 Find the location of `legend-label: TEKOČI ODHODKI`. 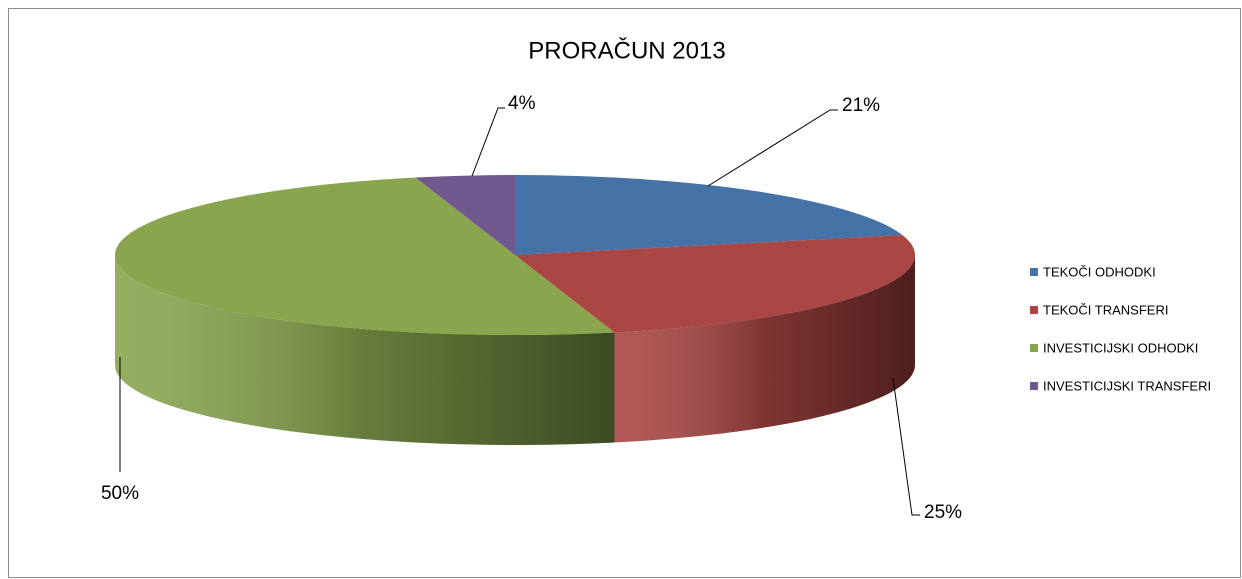

legend-label: TEKOČI ODHODKI is located at coordinates (1099, 271).